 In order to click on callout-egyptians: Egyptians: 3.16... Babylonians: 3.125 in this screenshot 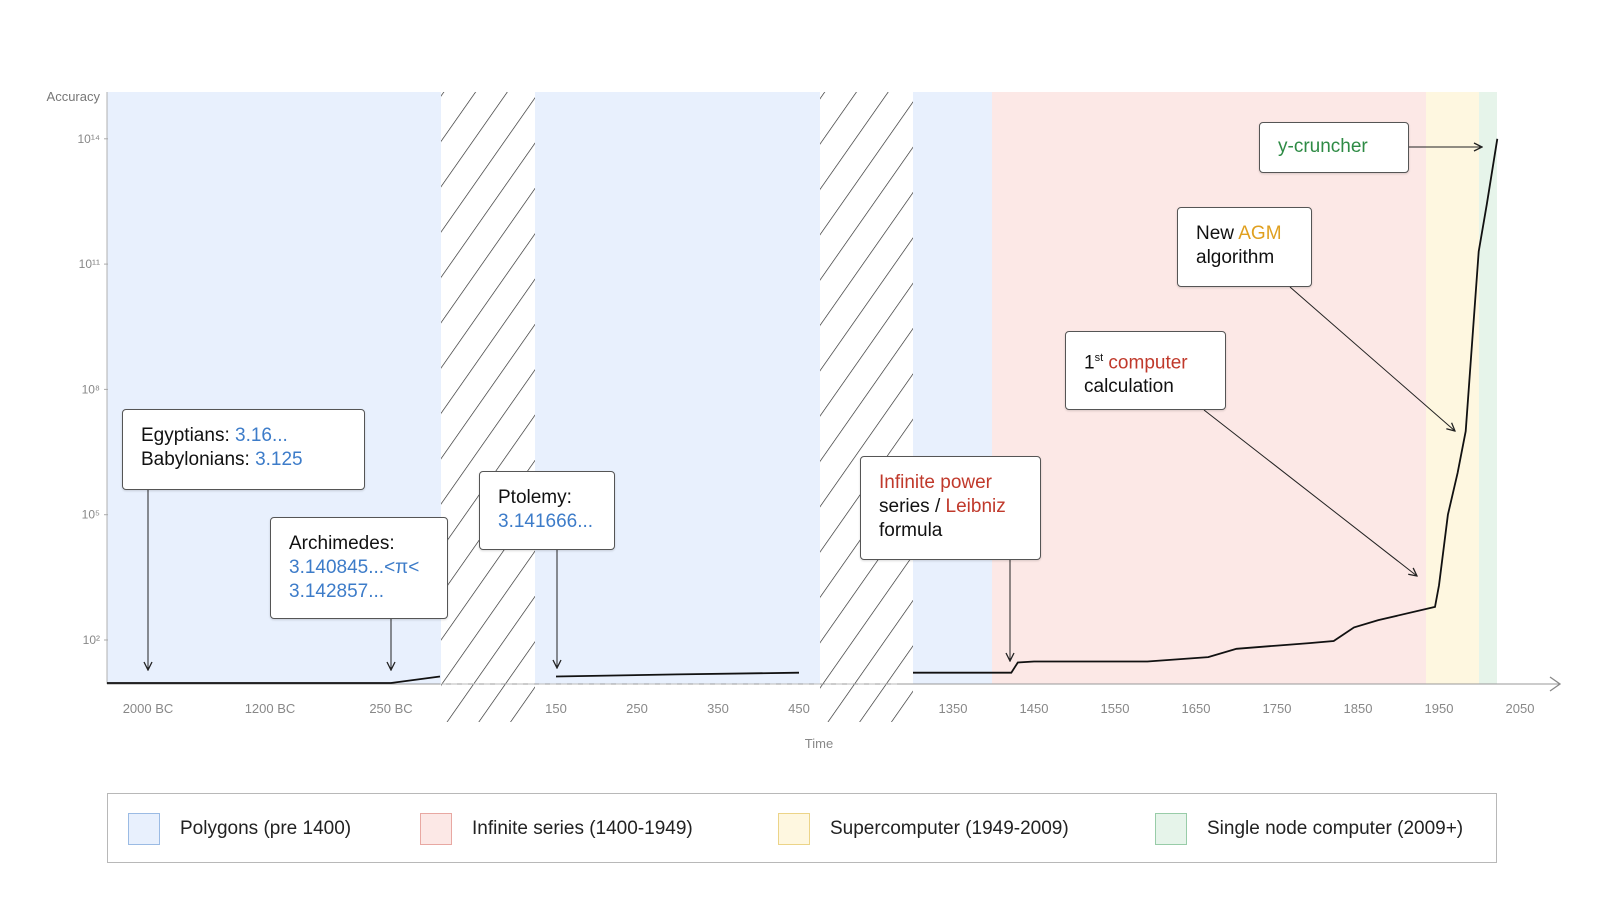, I will do `click(243, 449)`.